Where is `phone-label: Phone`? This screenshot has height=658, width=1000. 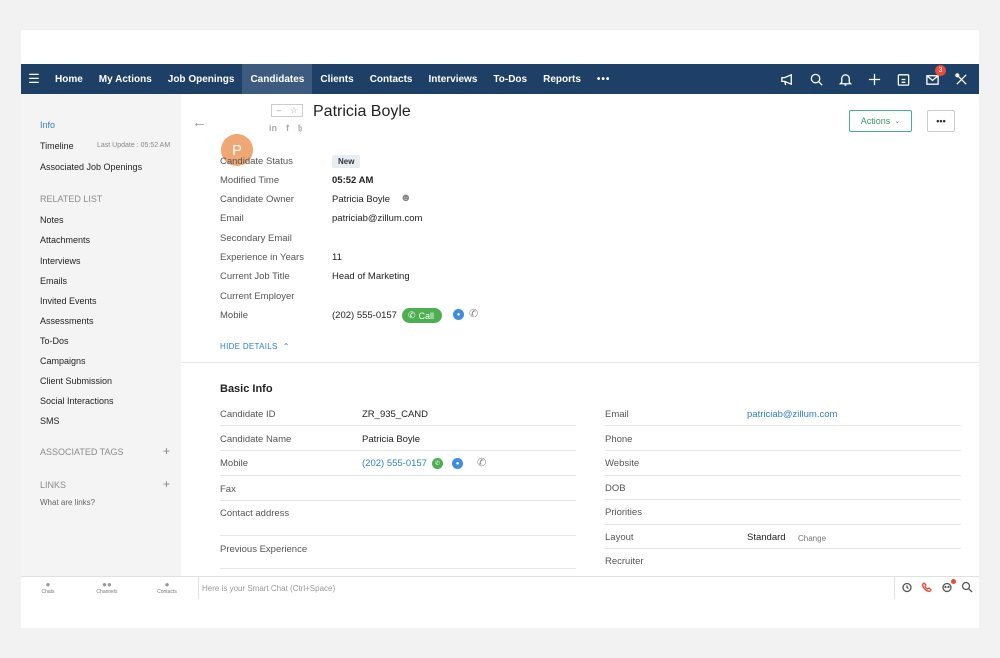
phone-label: Phone is located at coordinates (619, 439).